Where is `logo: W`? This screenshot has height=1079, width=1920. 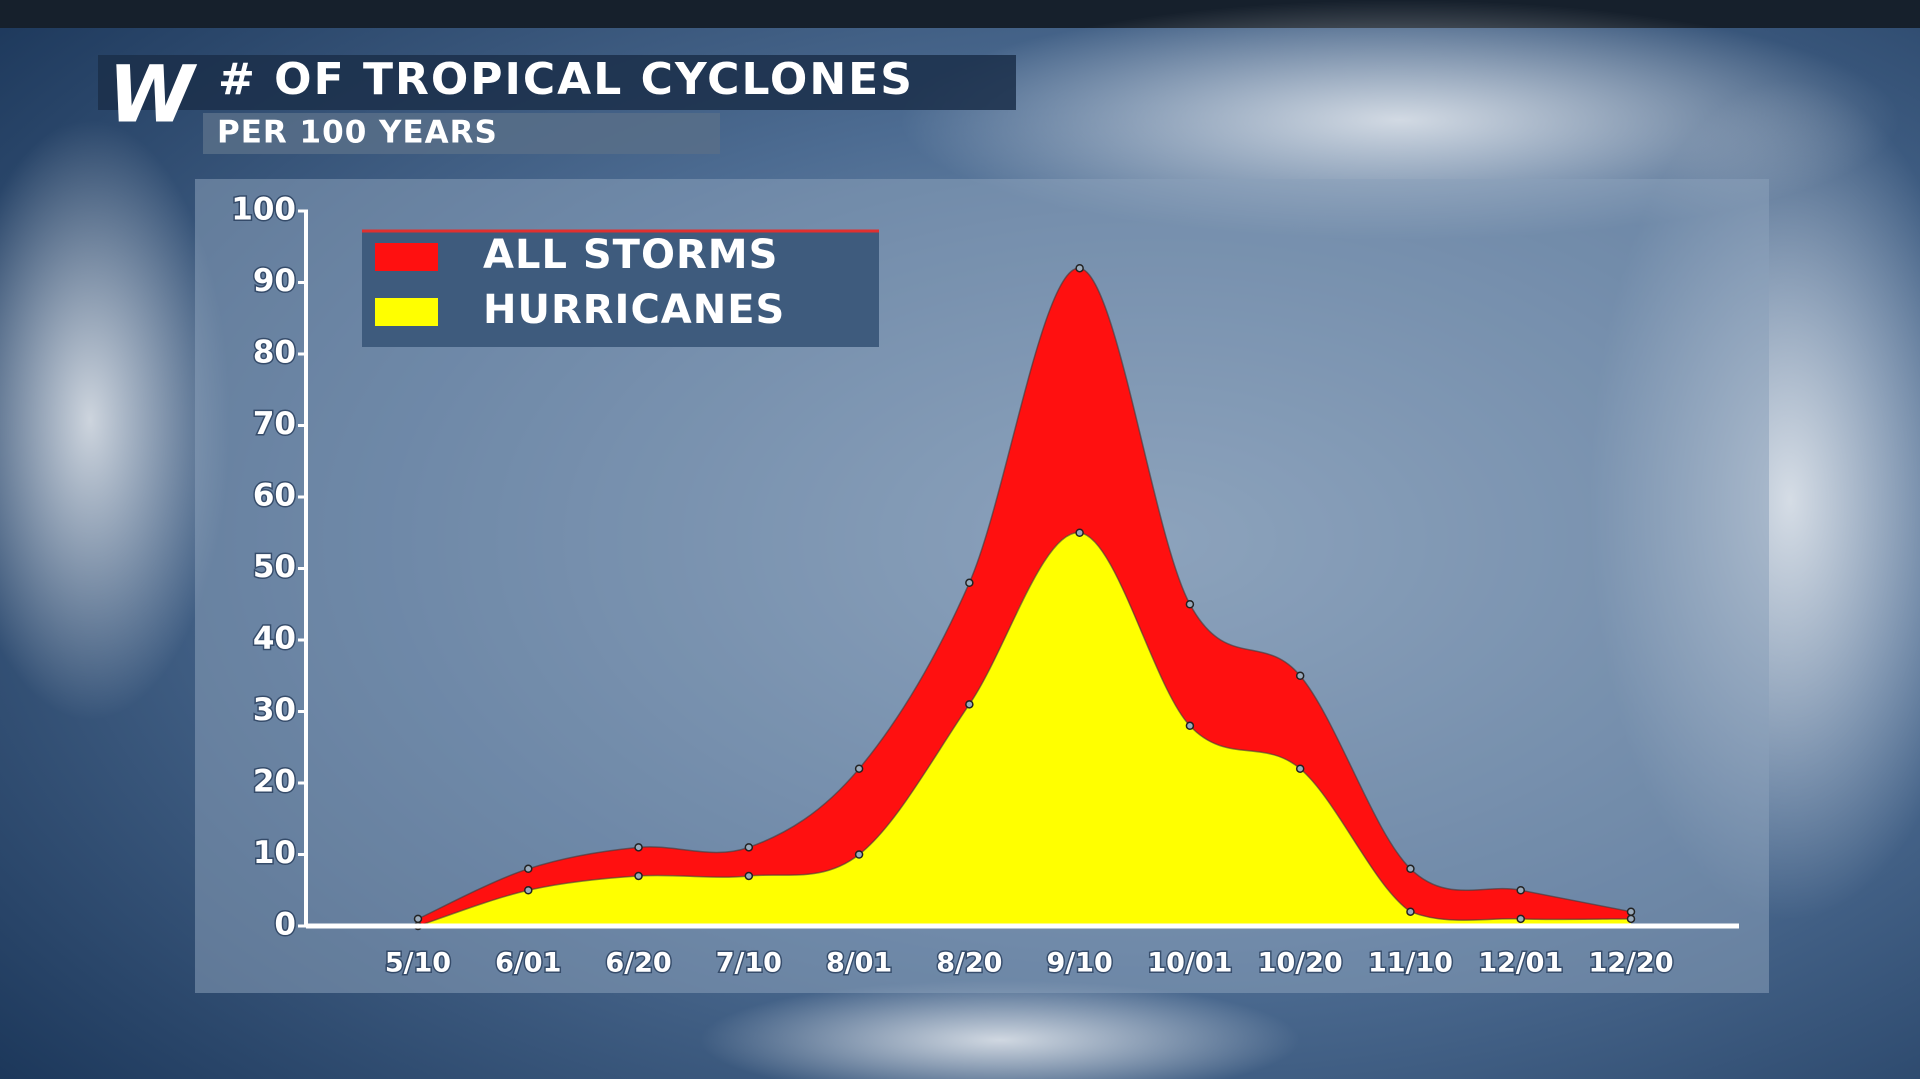
logo: W is located at coordinates (153, 95).